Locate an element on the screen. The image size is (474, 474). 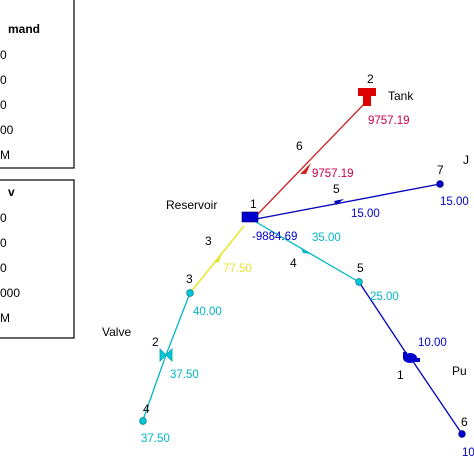
pipe-6-pump is located at coordinates (437, 397).